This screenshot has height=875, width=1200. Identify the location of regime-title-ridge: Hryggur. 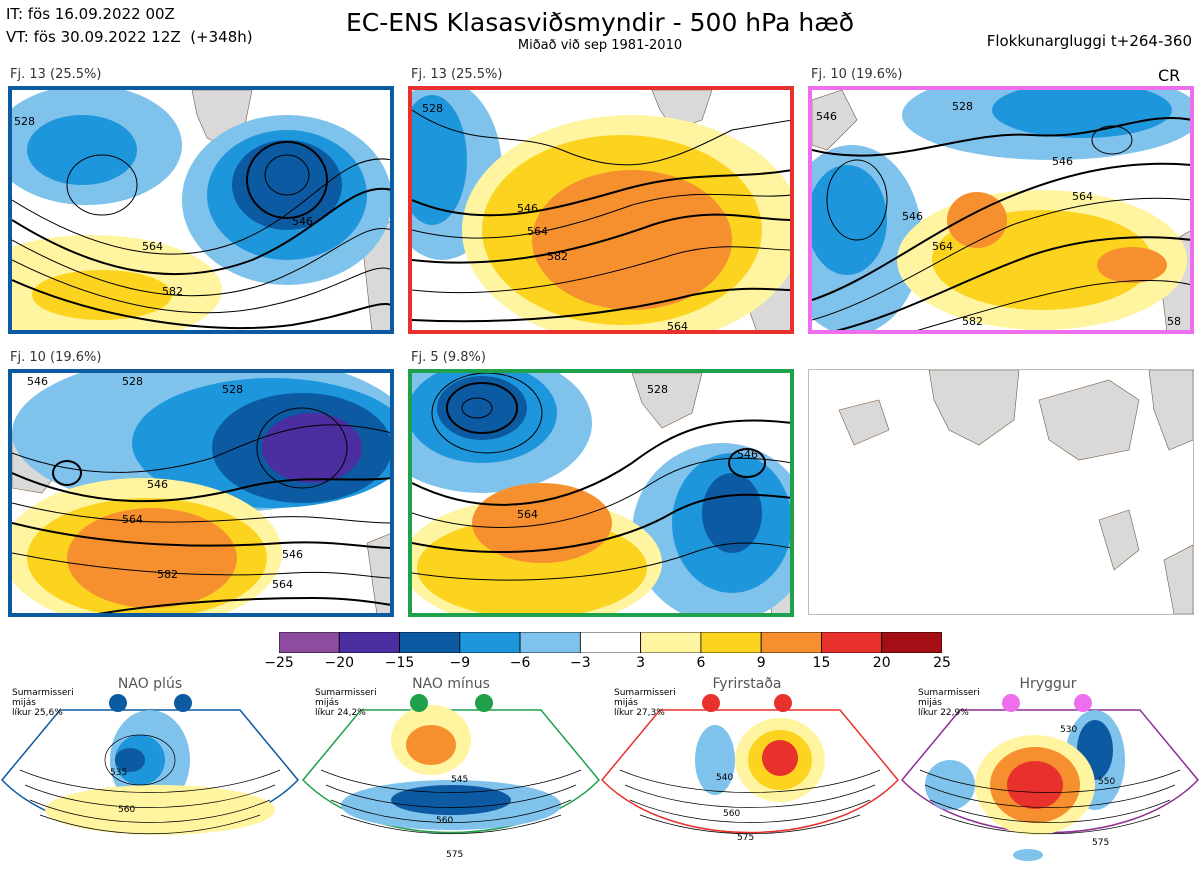
(1048, 684).